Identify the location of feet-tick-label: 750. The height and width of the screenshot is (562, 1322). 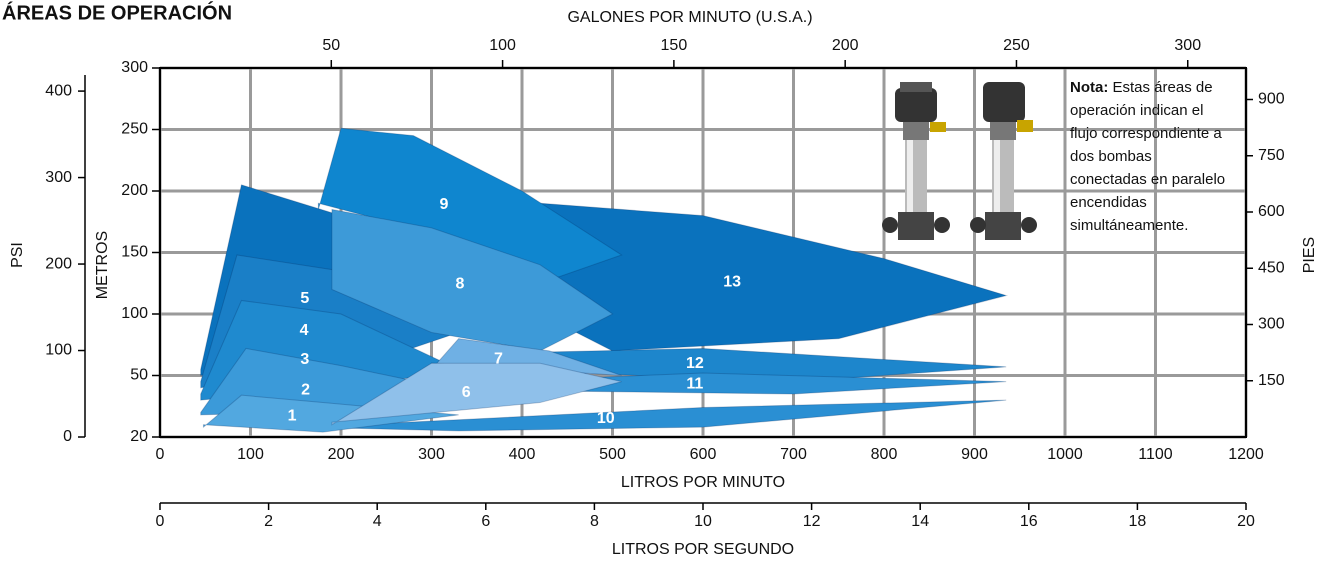
(1271, 155).